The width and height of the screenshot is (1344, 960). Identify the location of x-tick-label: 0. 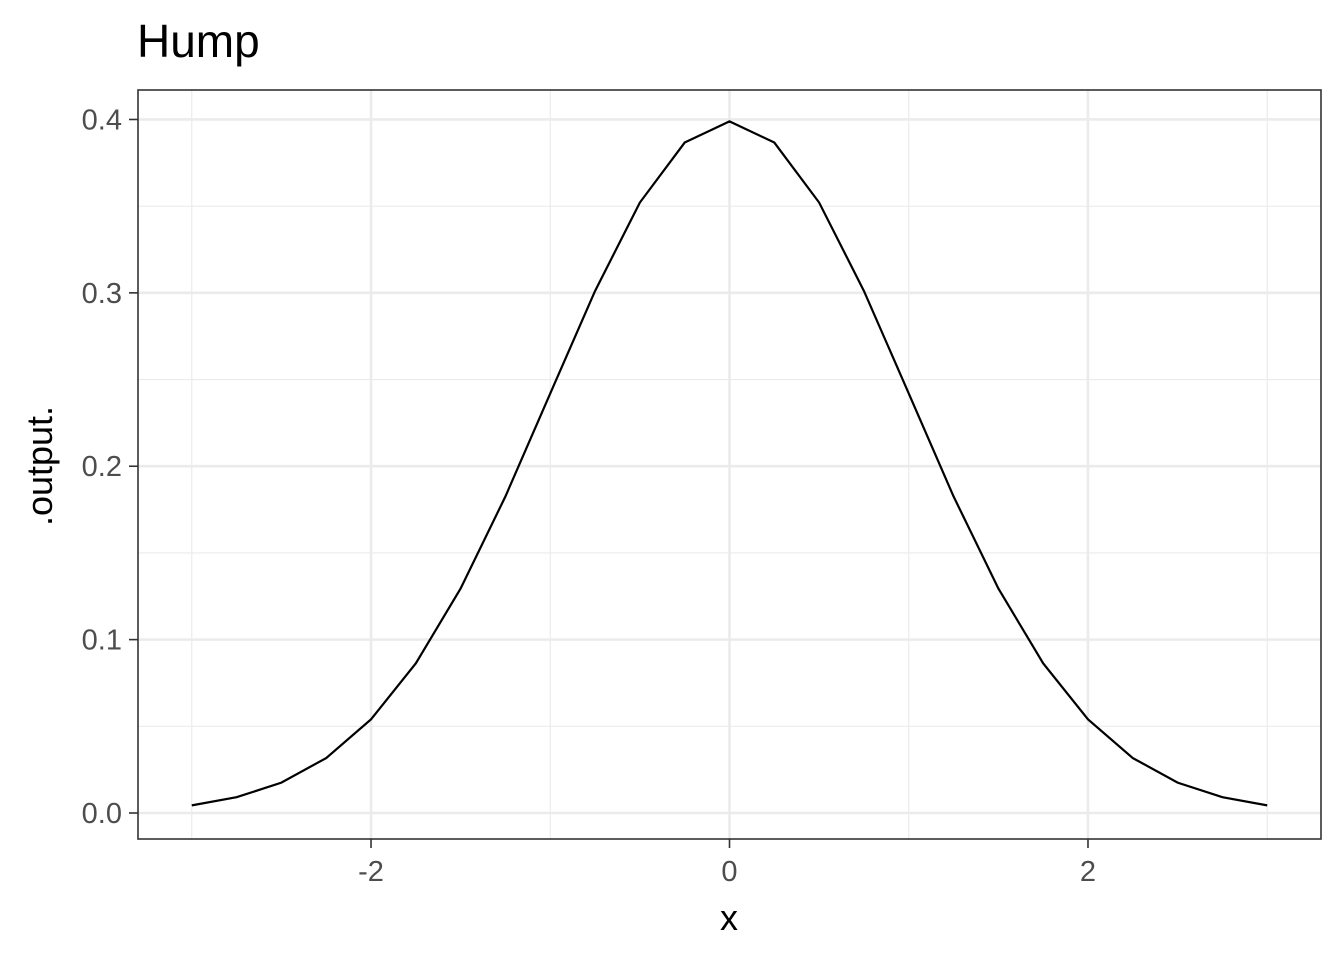
(729, 872).